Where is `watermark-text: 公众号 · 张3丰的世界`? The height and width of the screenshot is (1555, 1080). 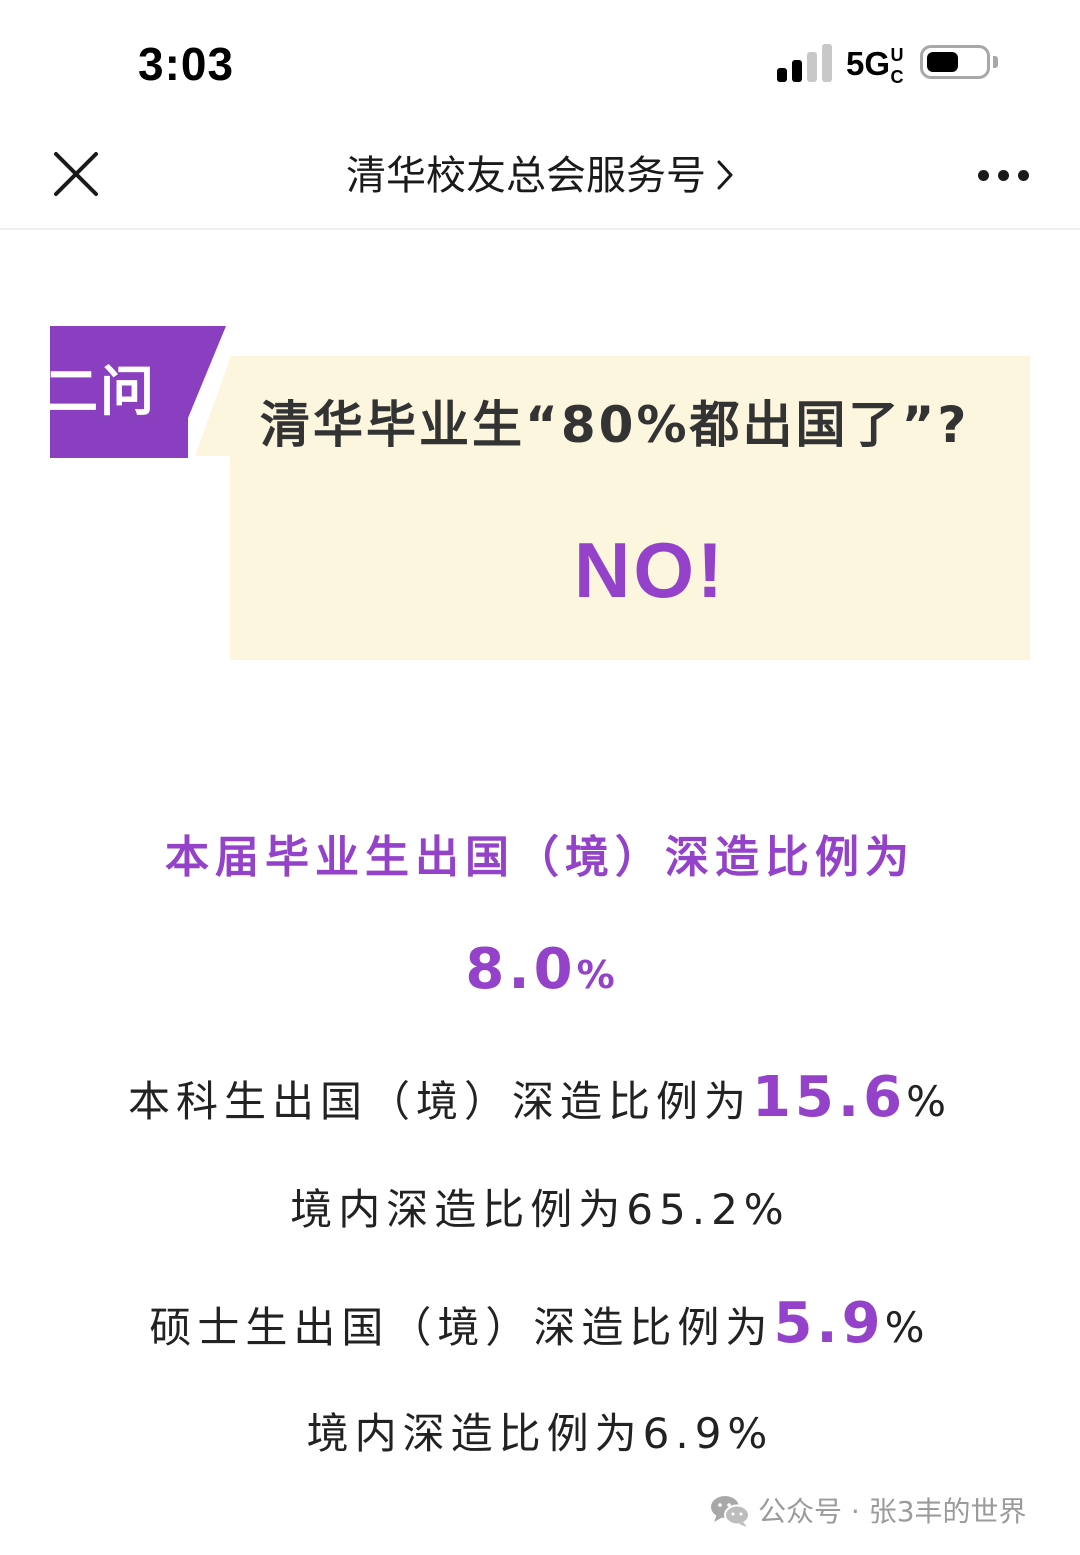
watermark-text: 公众号 · 张3丰的世界 is located at coordinates (892, 1511).